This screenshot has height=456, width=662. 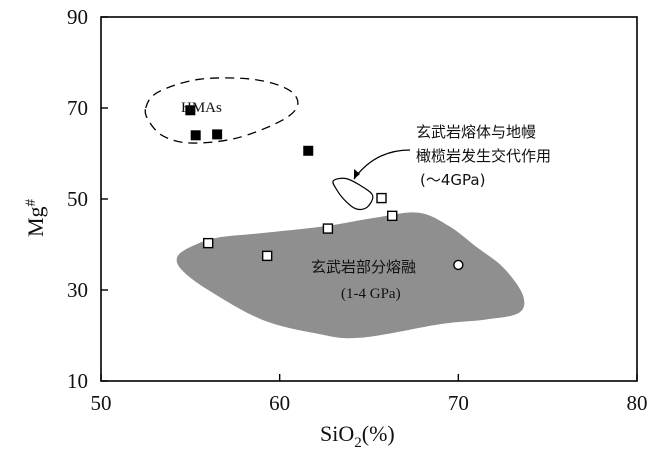 I want to click on reaction-arrow, so click(x=382, y=164).